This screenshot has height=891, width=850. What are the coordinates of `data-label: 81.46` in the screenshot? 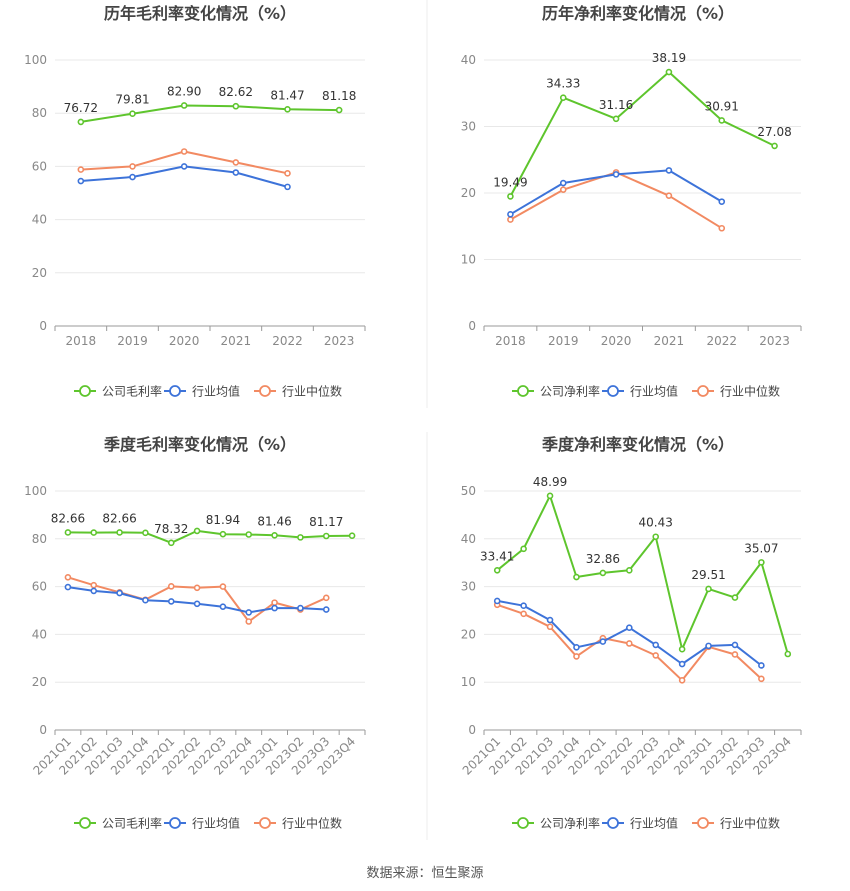 It's located at (274, 521).